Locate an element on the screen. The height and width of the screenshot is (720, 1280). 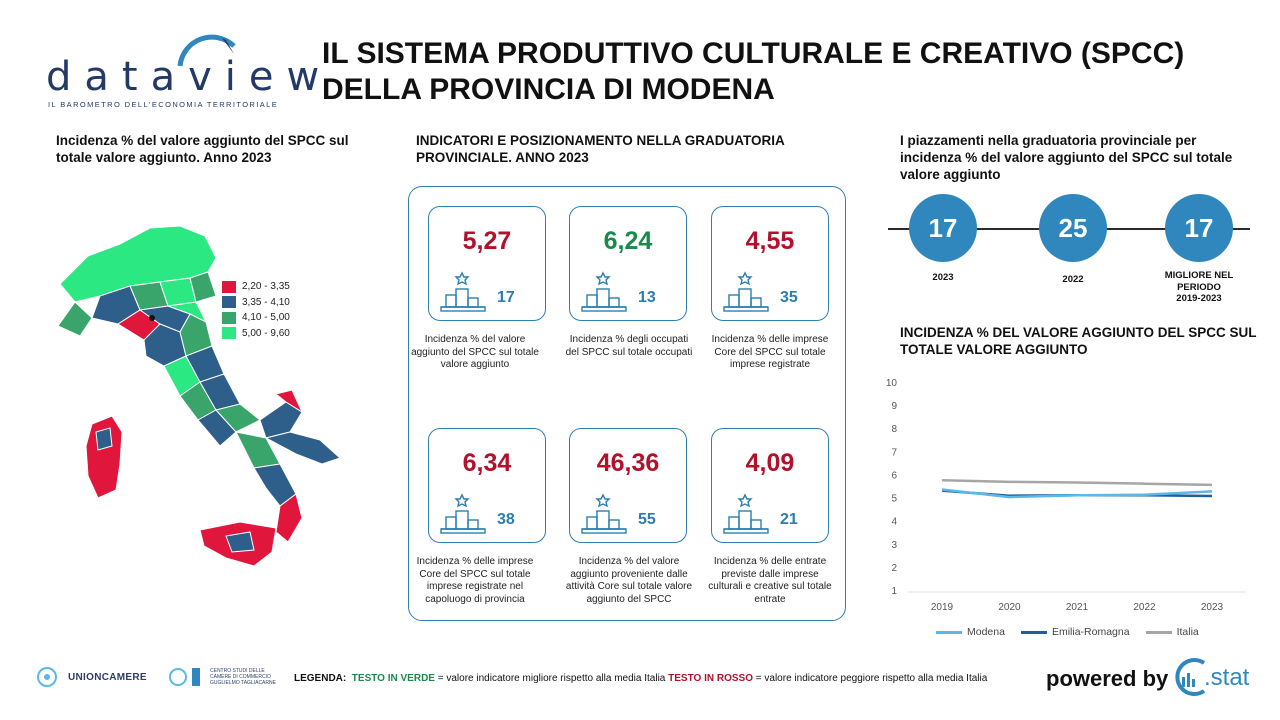
centro-studi-icon is located at coordinates (184, 677).